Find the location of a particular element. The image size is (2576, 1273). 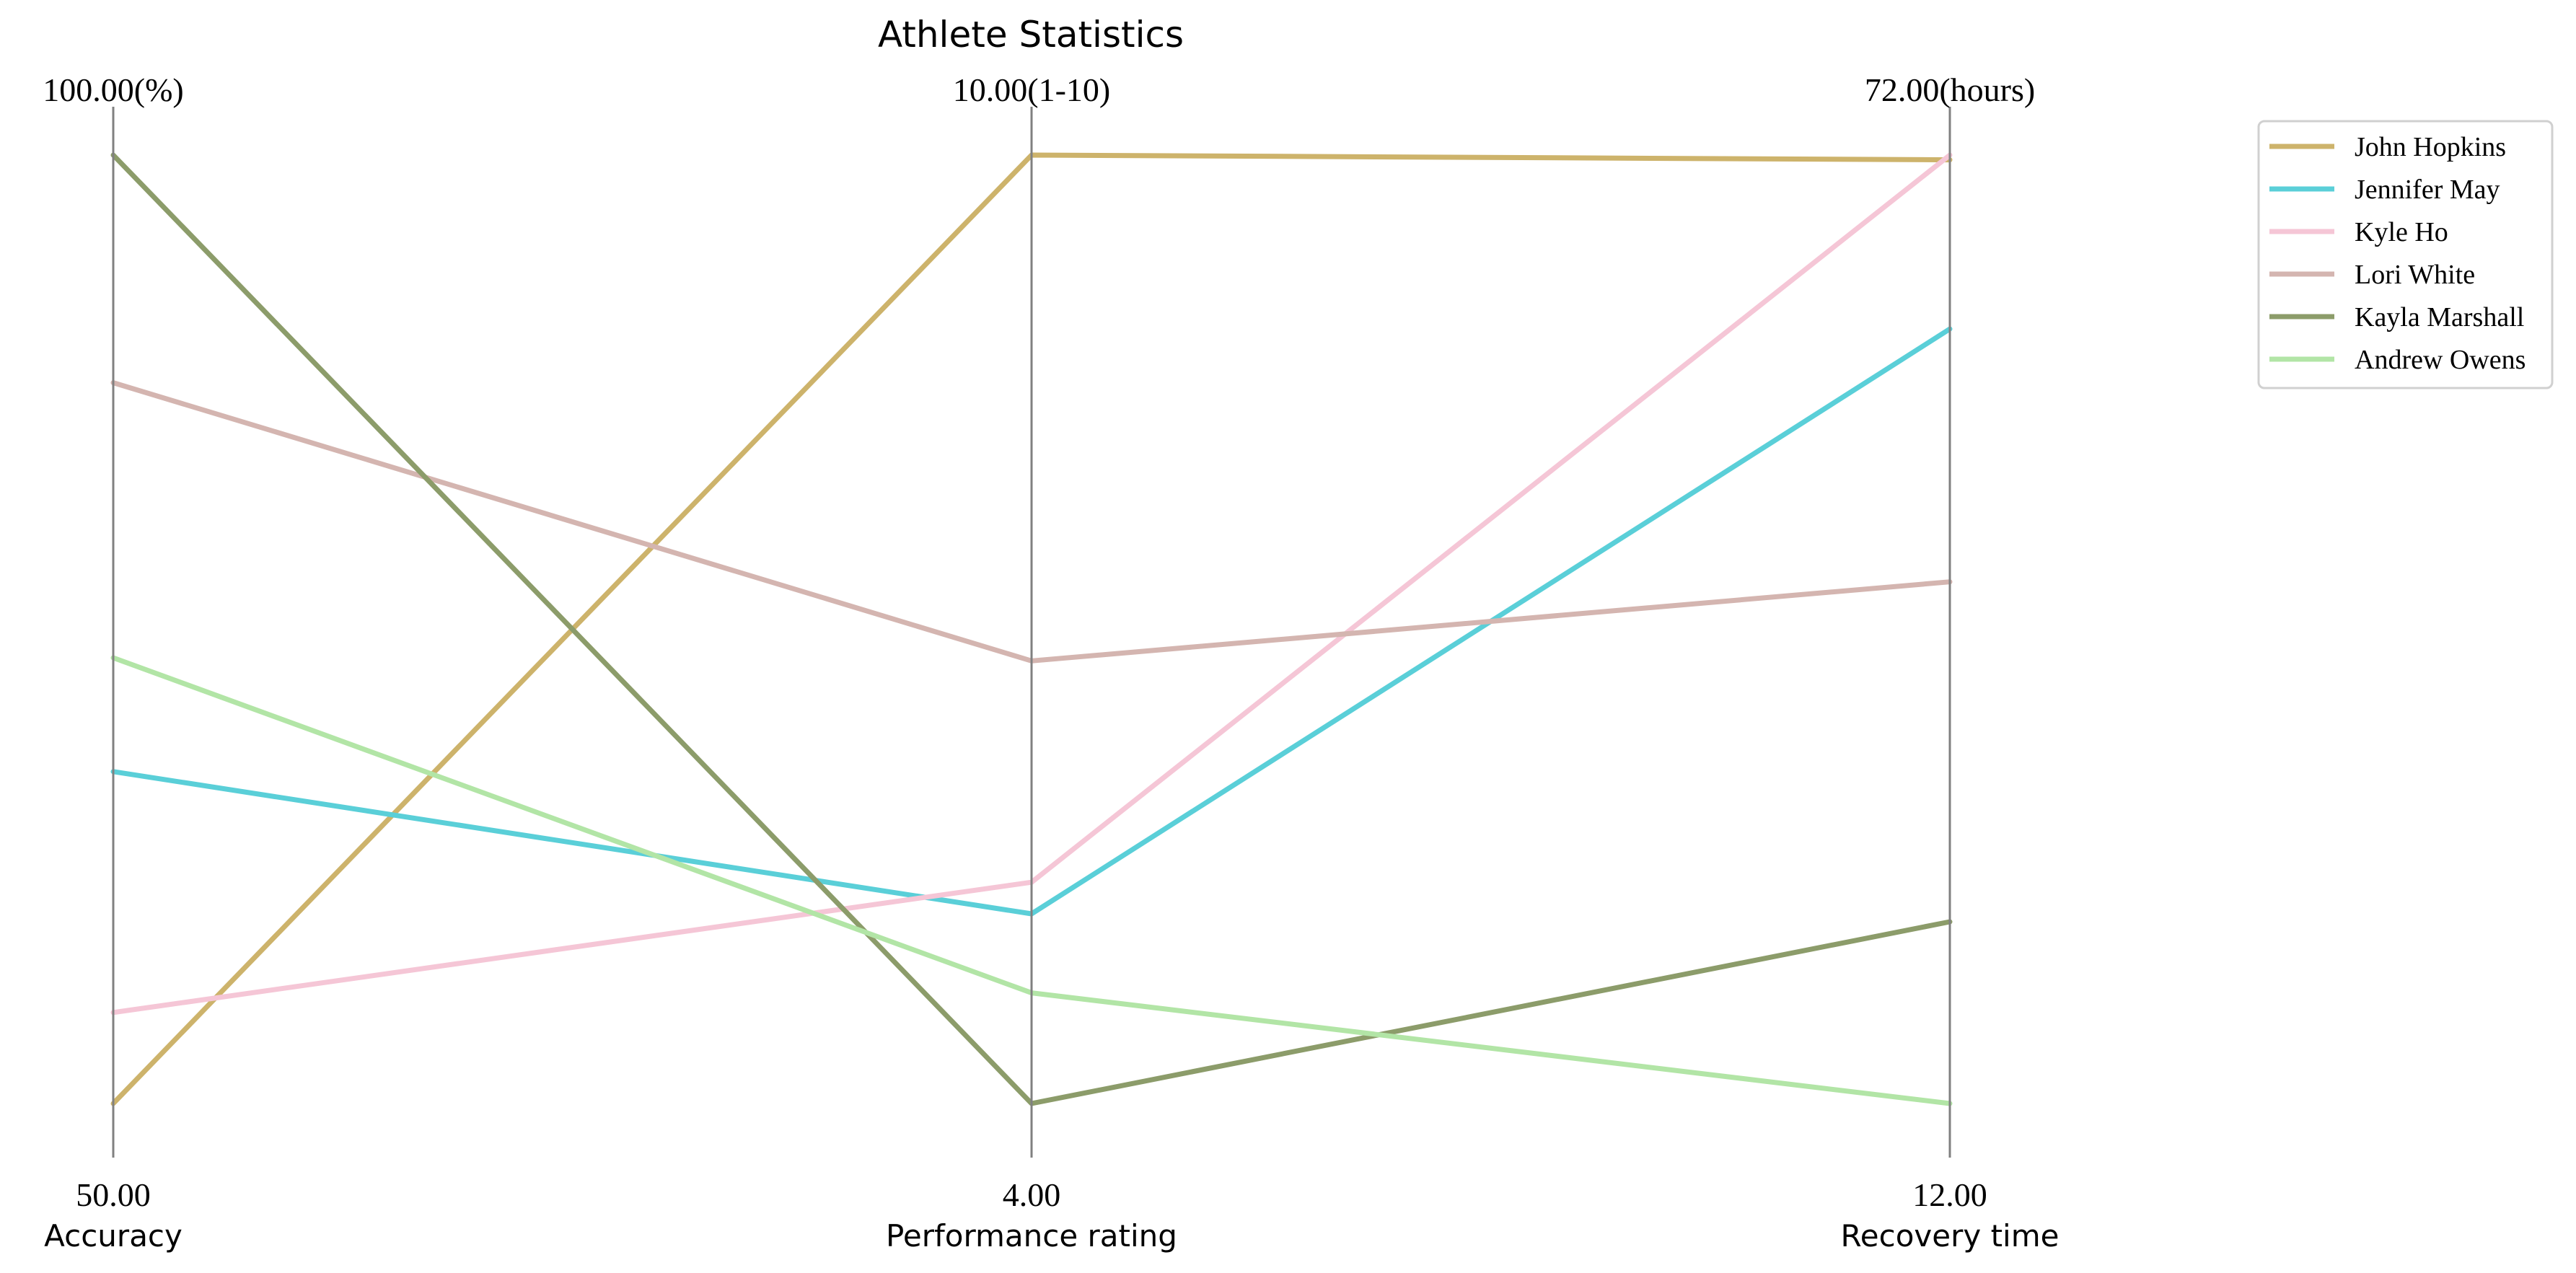

axis-min-label-accuracy: 50.00 is located at coordinates (113, 1194).